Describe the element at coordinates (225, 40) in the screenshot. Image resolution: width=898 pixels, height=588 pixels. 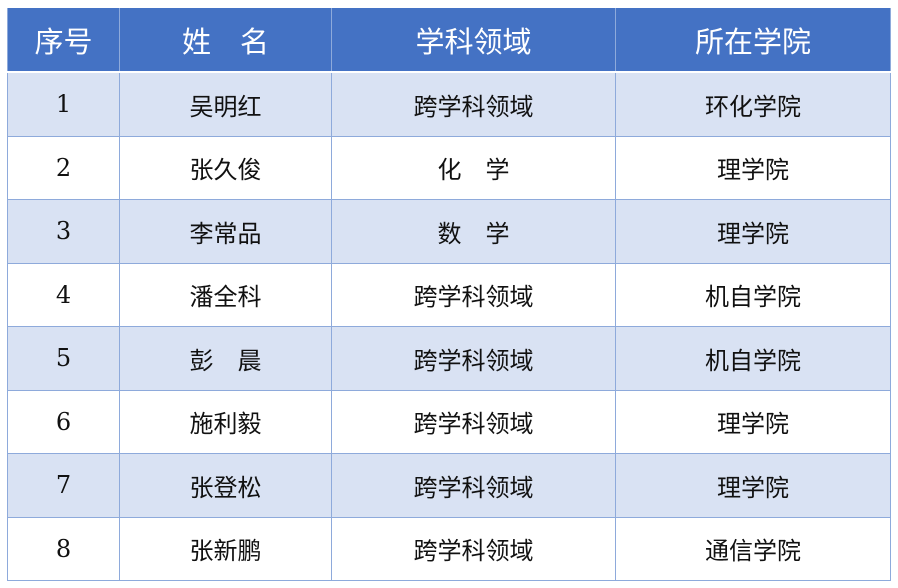
I see `header-name: 姓 名` at that location.